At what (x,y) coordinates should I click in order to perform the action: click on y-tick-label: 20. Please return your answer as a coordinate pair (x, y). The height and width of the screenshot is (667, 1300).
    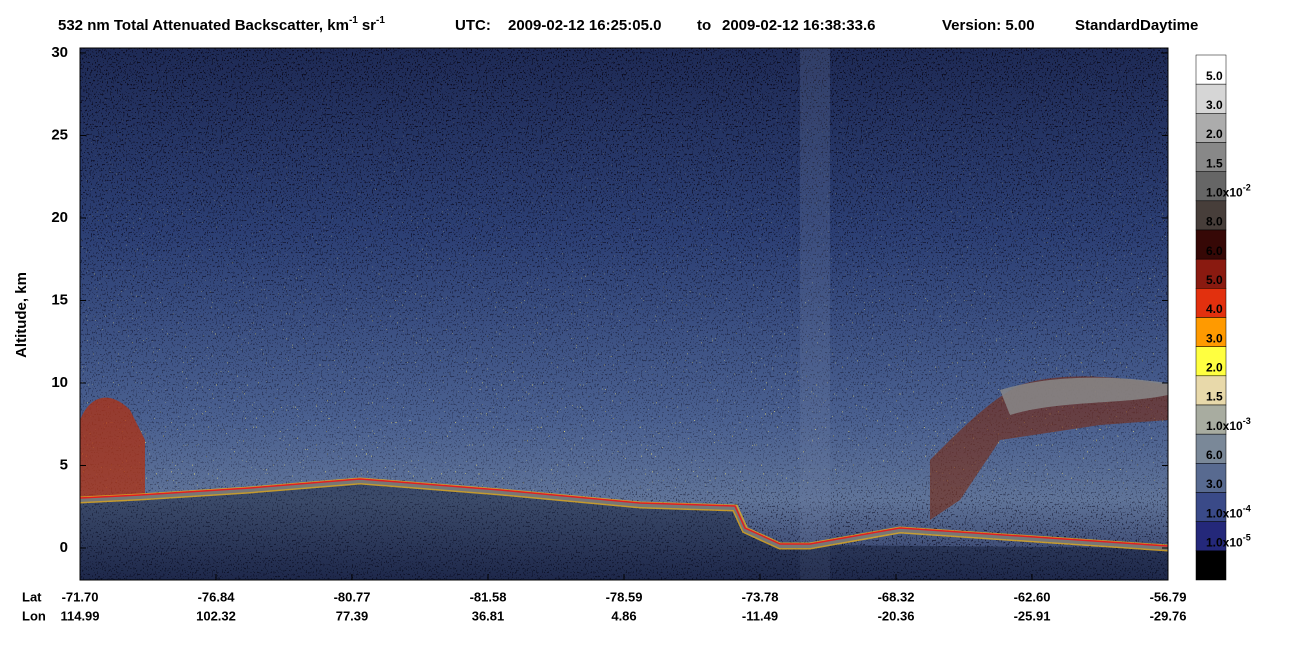
    Looking at the image, I should click on (59, 217).